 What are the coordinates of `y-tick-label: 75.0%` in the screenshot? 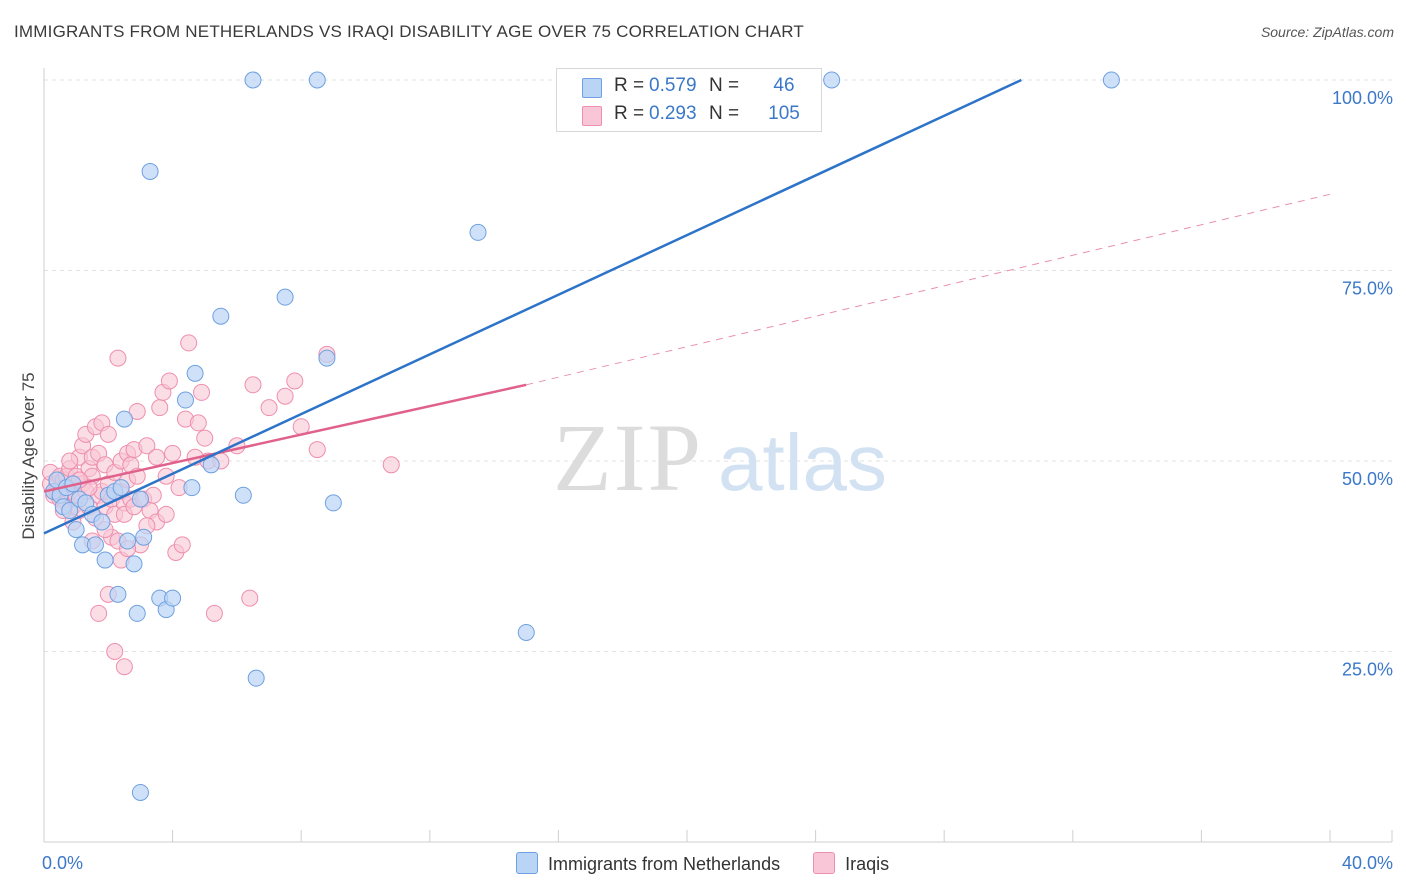 It's located at (1367, 289).